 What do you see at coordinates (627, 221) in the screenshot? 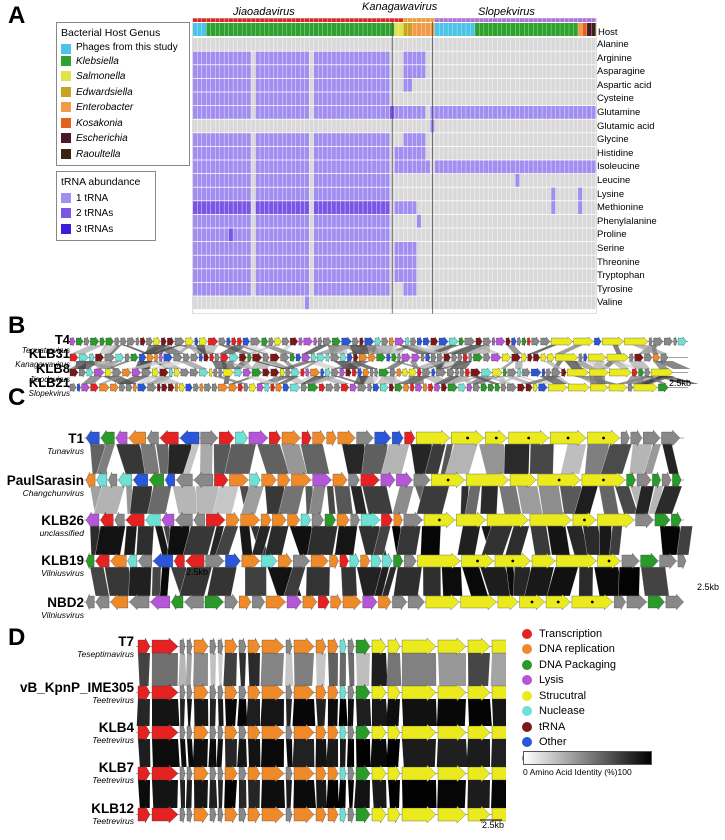
I see `trna-row-label: Phenylalanine` at bounding box center [627, 221].